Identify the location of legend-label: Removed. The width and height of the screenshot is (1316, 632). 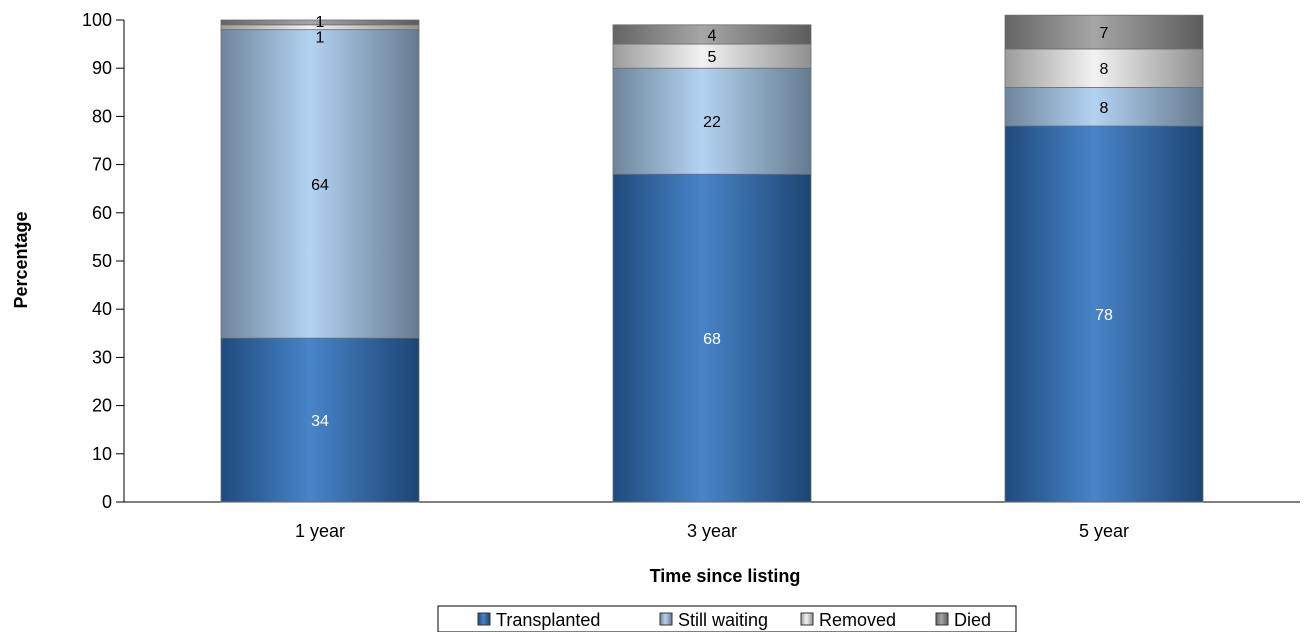
(857, 620).